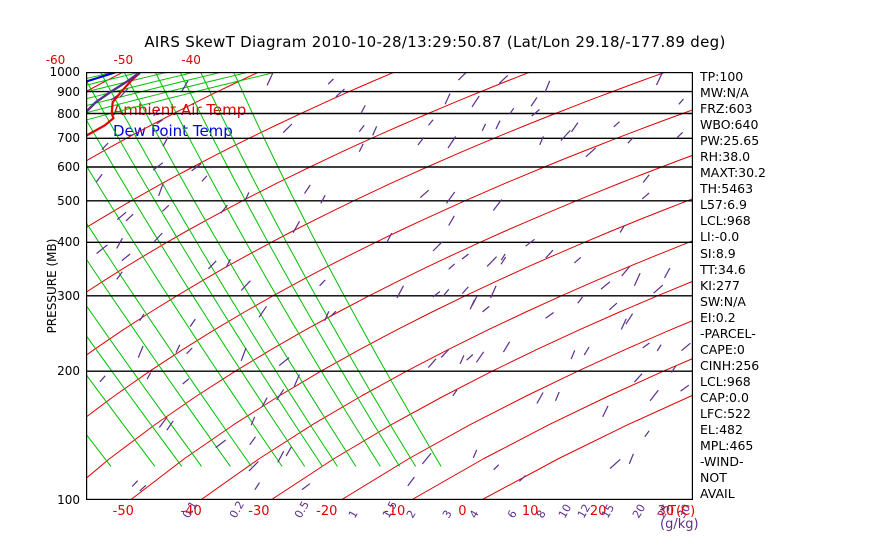 Image resolution: width=870 pixels, height=560 pixels. Describe the element at coordinates (725, 413) in the screenshot. I see `stat-item: LFC:522` at that location.